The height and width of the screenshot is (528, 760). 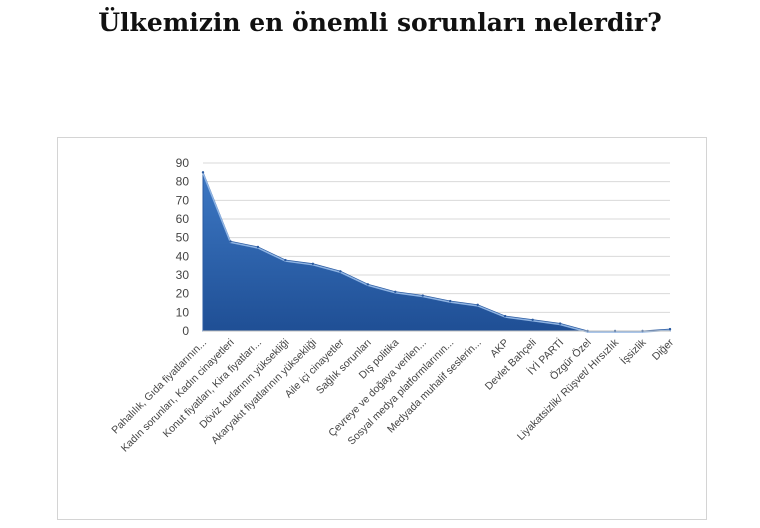 What do you see at coordinates (663, 349) in the screenshot?
I see `x-tick-label: Diğer` at bounding box center [663, 349].